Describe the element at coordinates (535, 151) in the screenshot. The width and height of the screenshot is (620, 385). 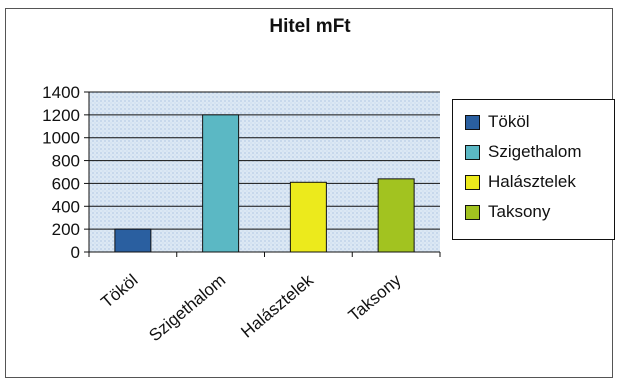
I see `legend-label: Szigethalom` at that location.